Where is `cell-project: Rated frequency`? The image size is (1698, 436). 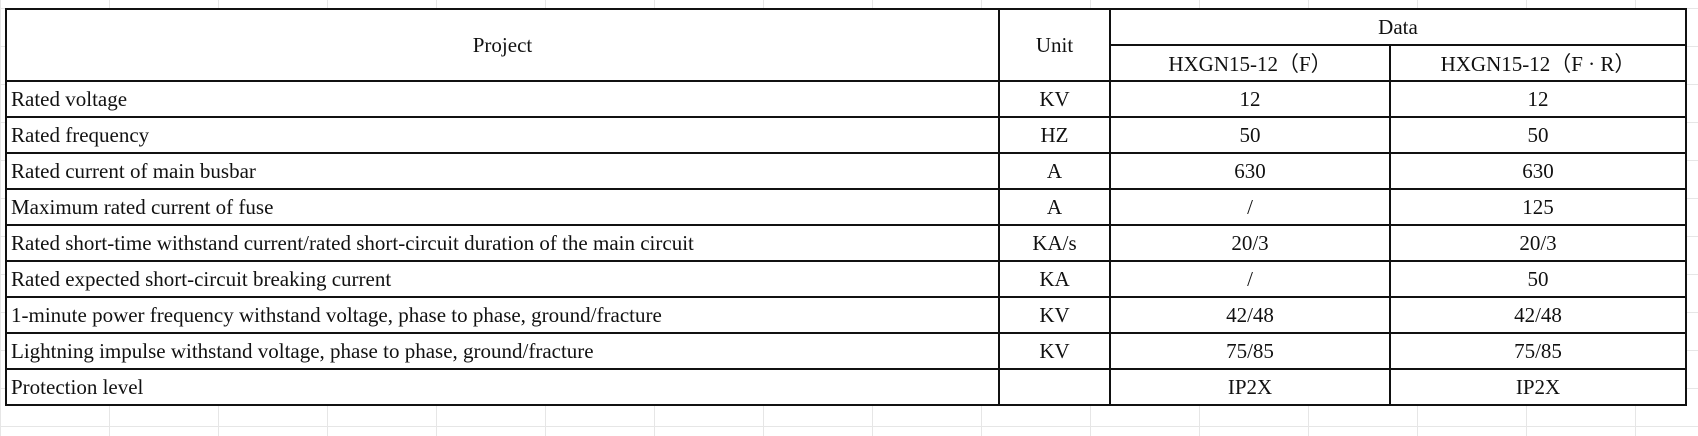
cell-project: Rated frequency is located at coordinates (502, 135).